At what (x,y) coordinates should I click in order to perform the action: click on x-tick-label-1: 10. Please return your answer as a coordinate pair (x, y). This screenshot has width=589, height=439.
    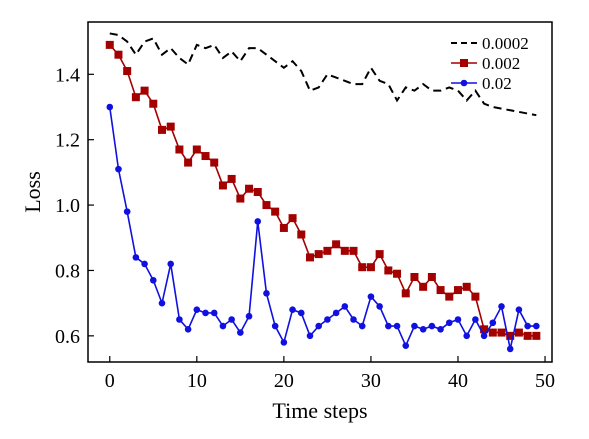
    Looking at the image, I should click on (197, 381).